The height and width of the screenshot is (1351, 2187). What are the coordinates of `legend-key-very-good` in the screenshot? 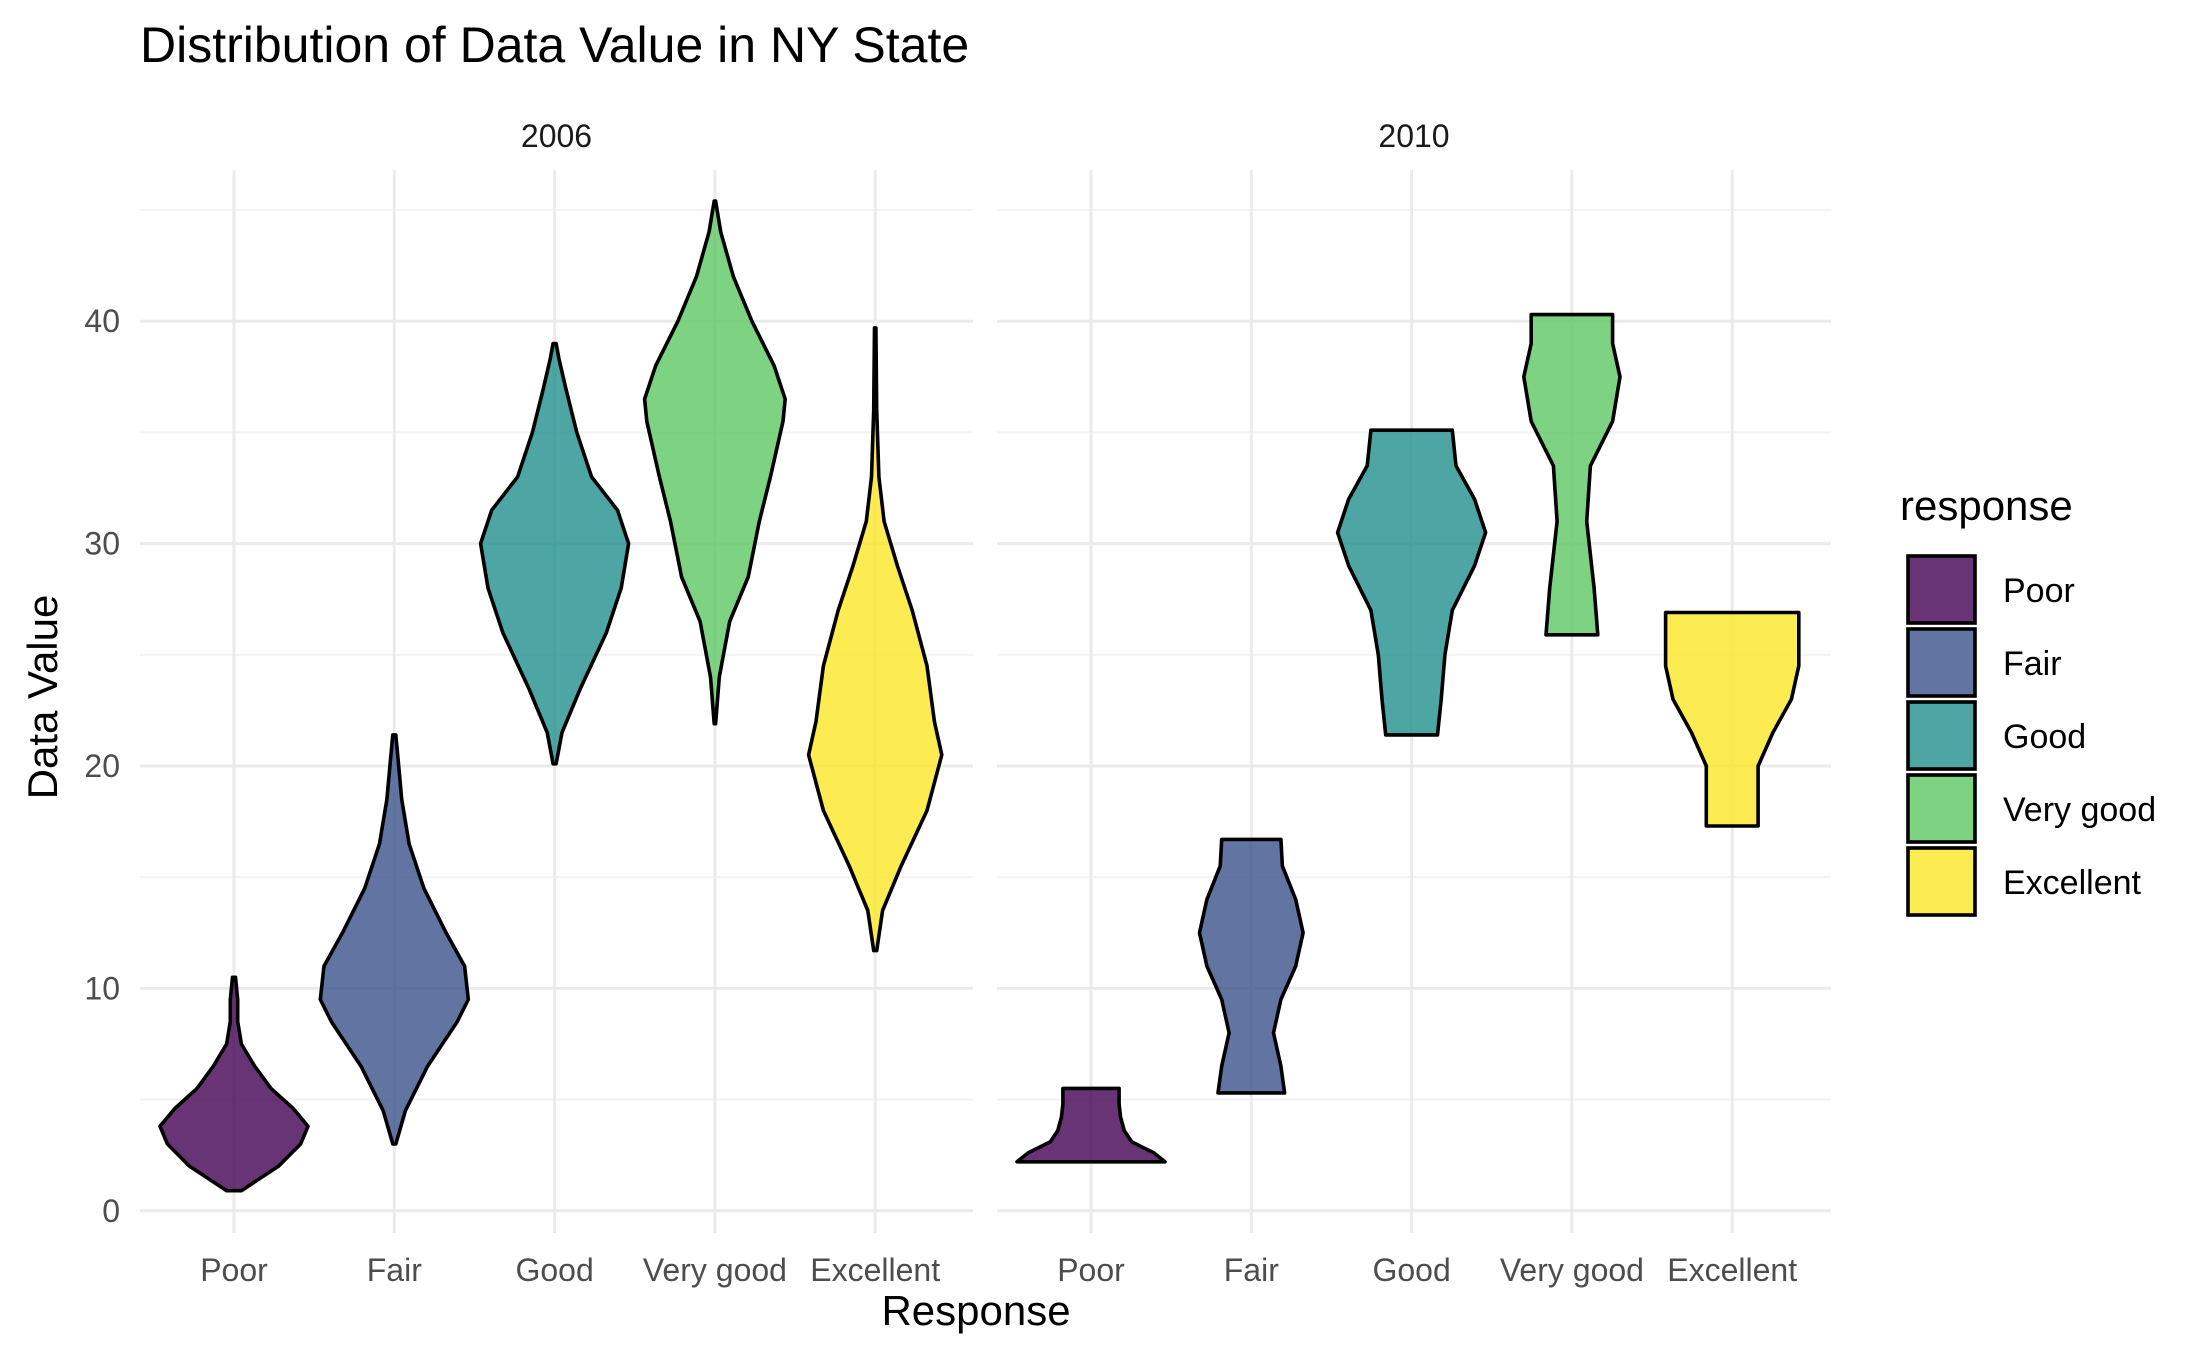 It's located at (1941, 808).